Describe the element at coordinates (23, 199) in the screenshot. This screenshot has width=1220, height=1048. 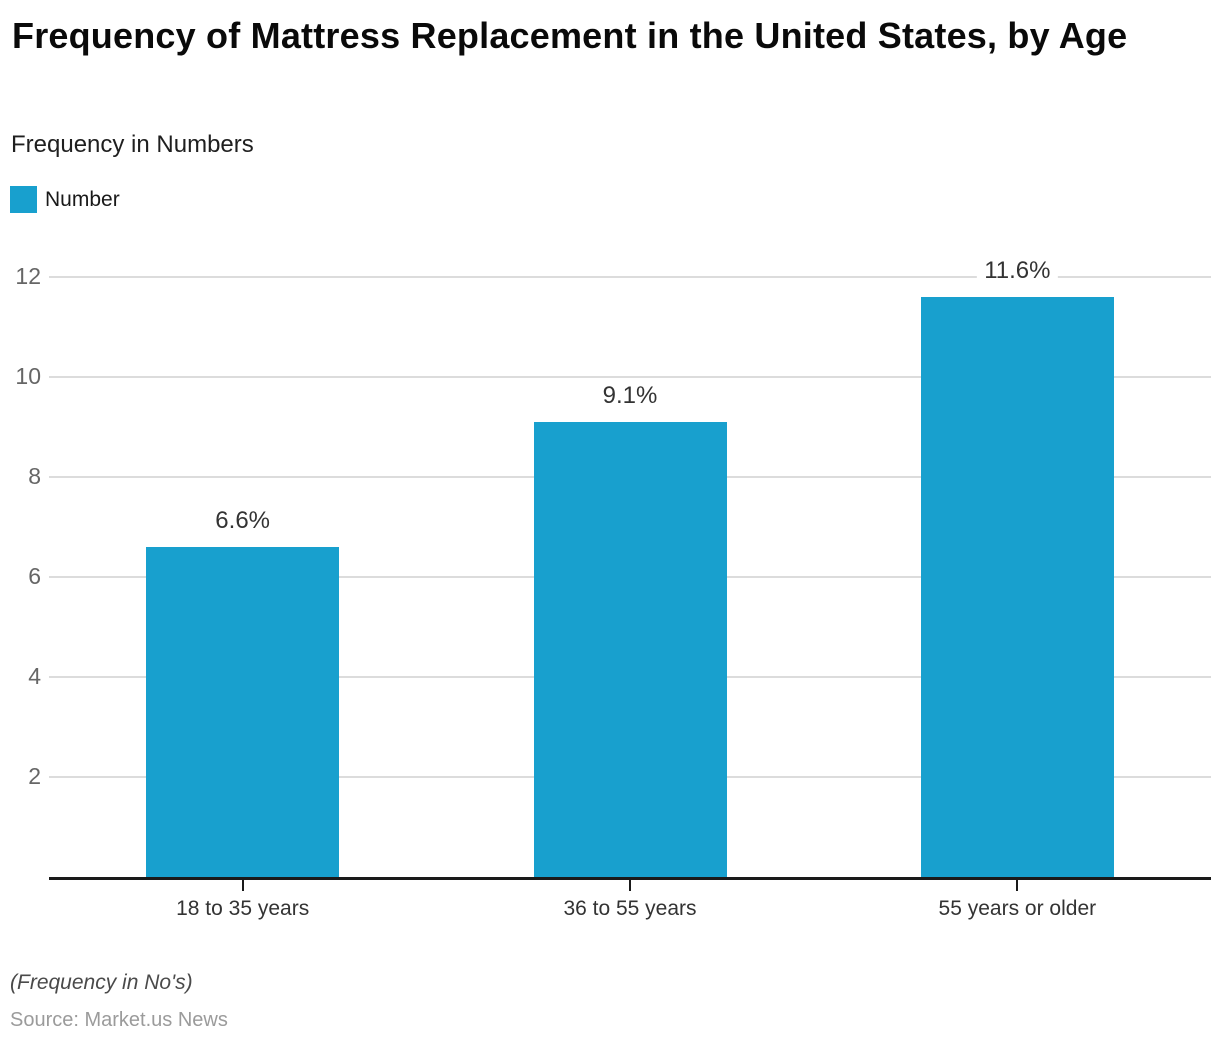
I see `legend-swatch-icon` at that location.